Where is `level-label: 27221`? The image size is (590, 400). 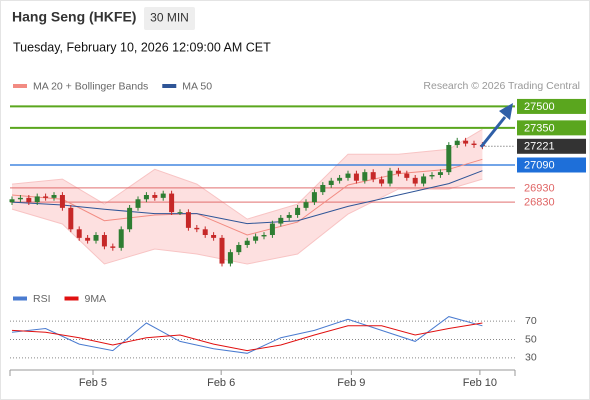 level-label: 27221 is located at coordinates (539, 147).